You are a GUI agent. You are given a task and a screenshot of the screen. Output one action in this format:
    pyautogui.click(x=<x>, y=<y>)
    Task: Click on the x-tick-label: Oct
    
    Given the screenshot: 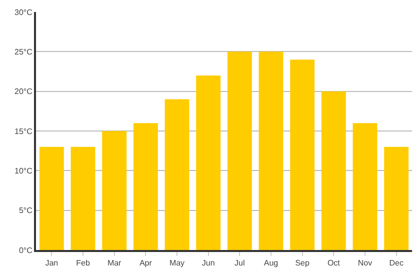 What is the action you would take?
    pyautogui.click(x=334, y=263)
    